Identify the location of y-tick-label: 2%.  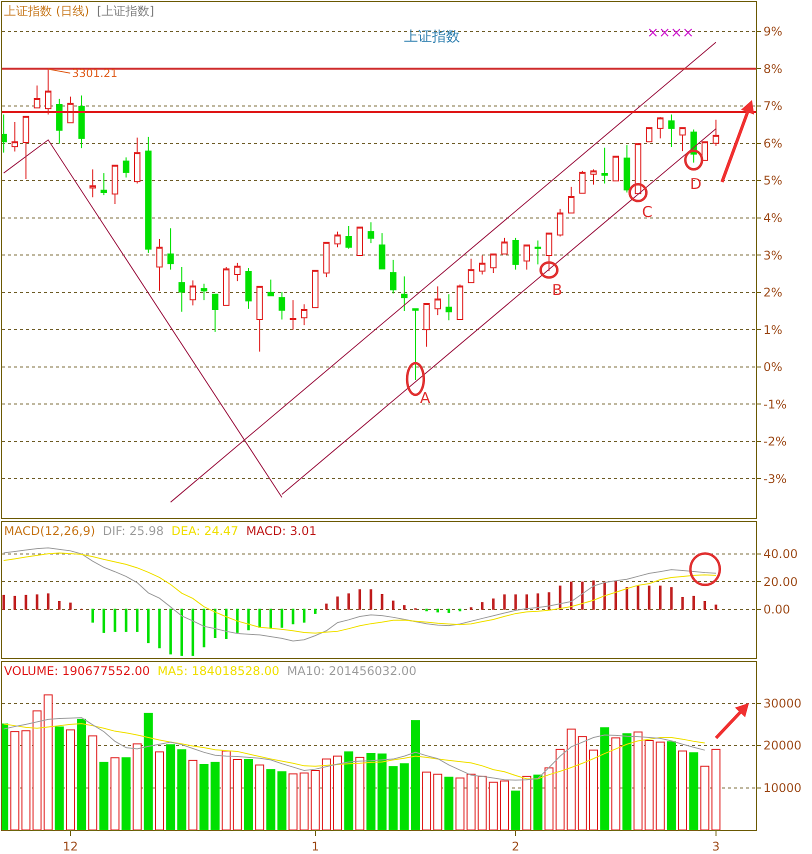
(772, 293).